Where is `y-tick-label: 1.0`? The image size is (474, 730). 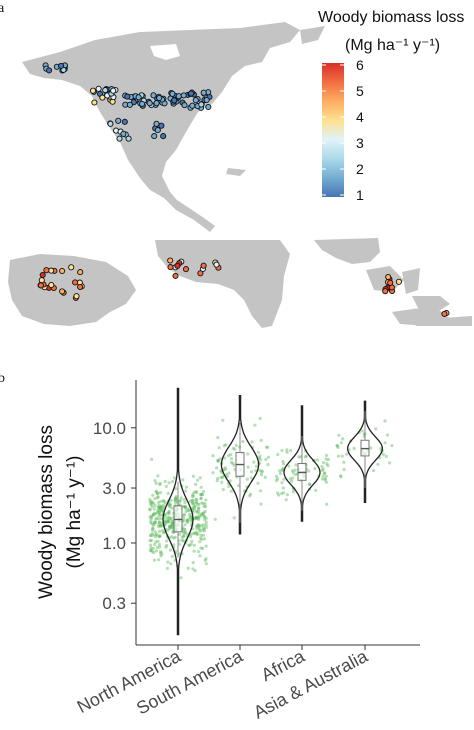
y-tick-label: 1.0 is located at coordinates (114, 543).